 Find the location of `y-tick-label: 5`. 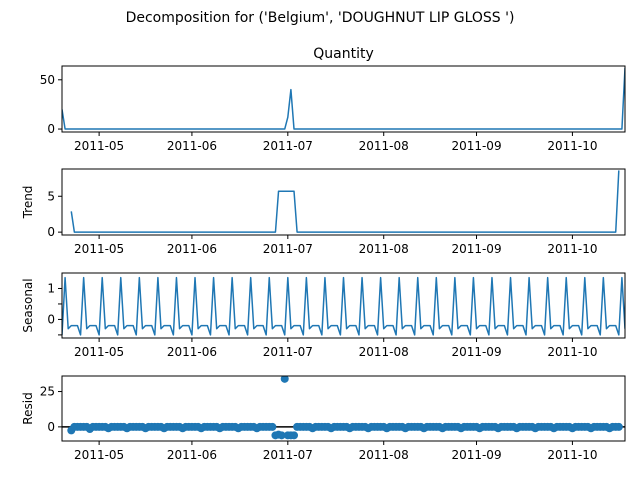

y-tick-label: 5 is located at coordinates (51, 196).